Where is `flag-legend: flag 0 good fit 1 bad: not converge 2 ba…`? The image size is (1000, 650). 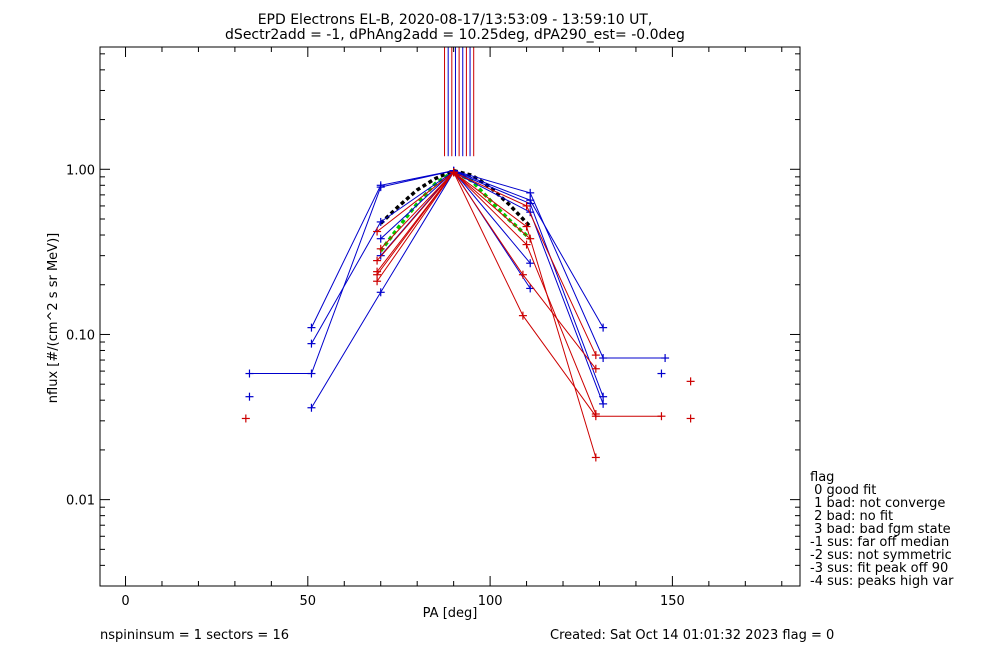 flag-legend: flag 0 good fit 1 bad: not converge 2 ba… is located at coordinates (882, 529).